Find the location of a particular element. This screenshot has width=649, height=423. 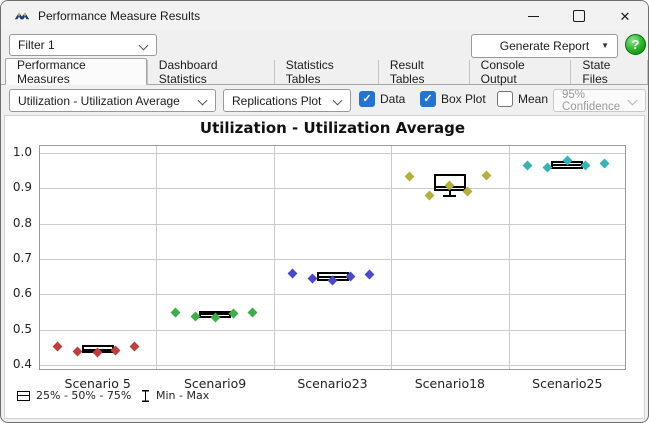

y-axis-tick-label: 0.5 is located at coordinates (22, 328).